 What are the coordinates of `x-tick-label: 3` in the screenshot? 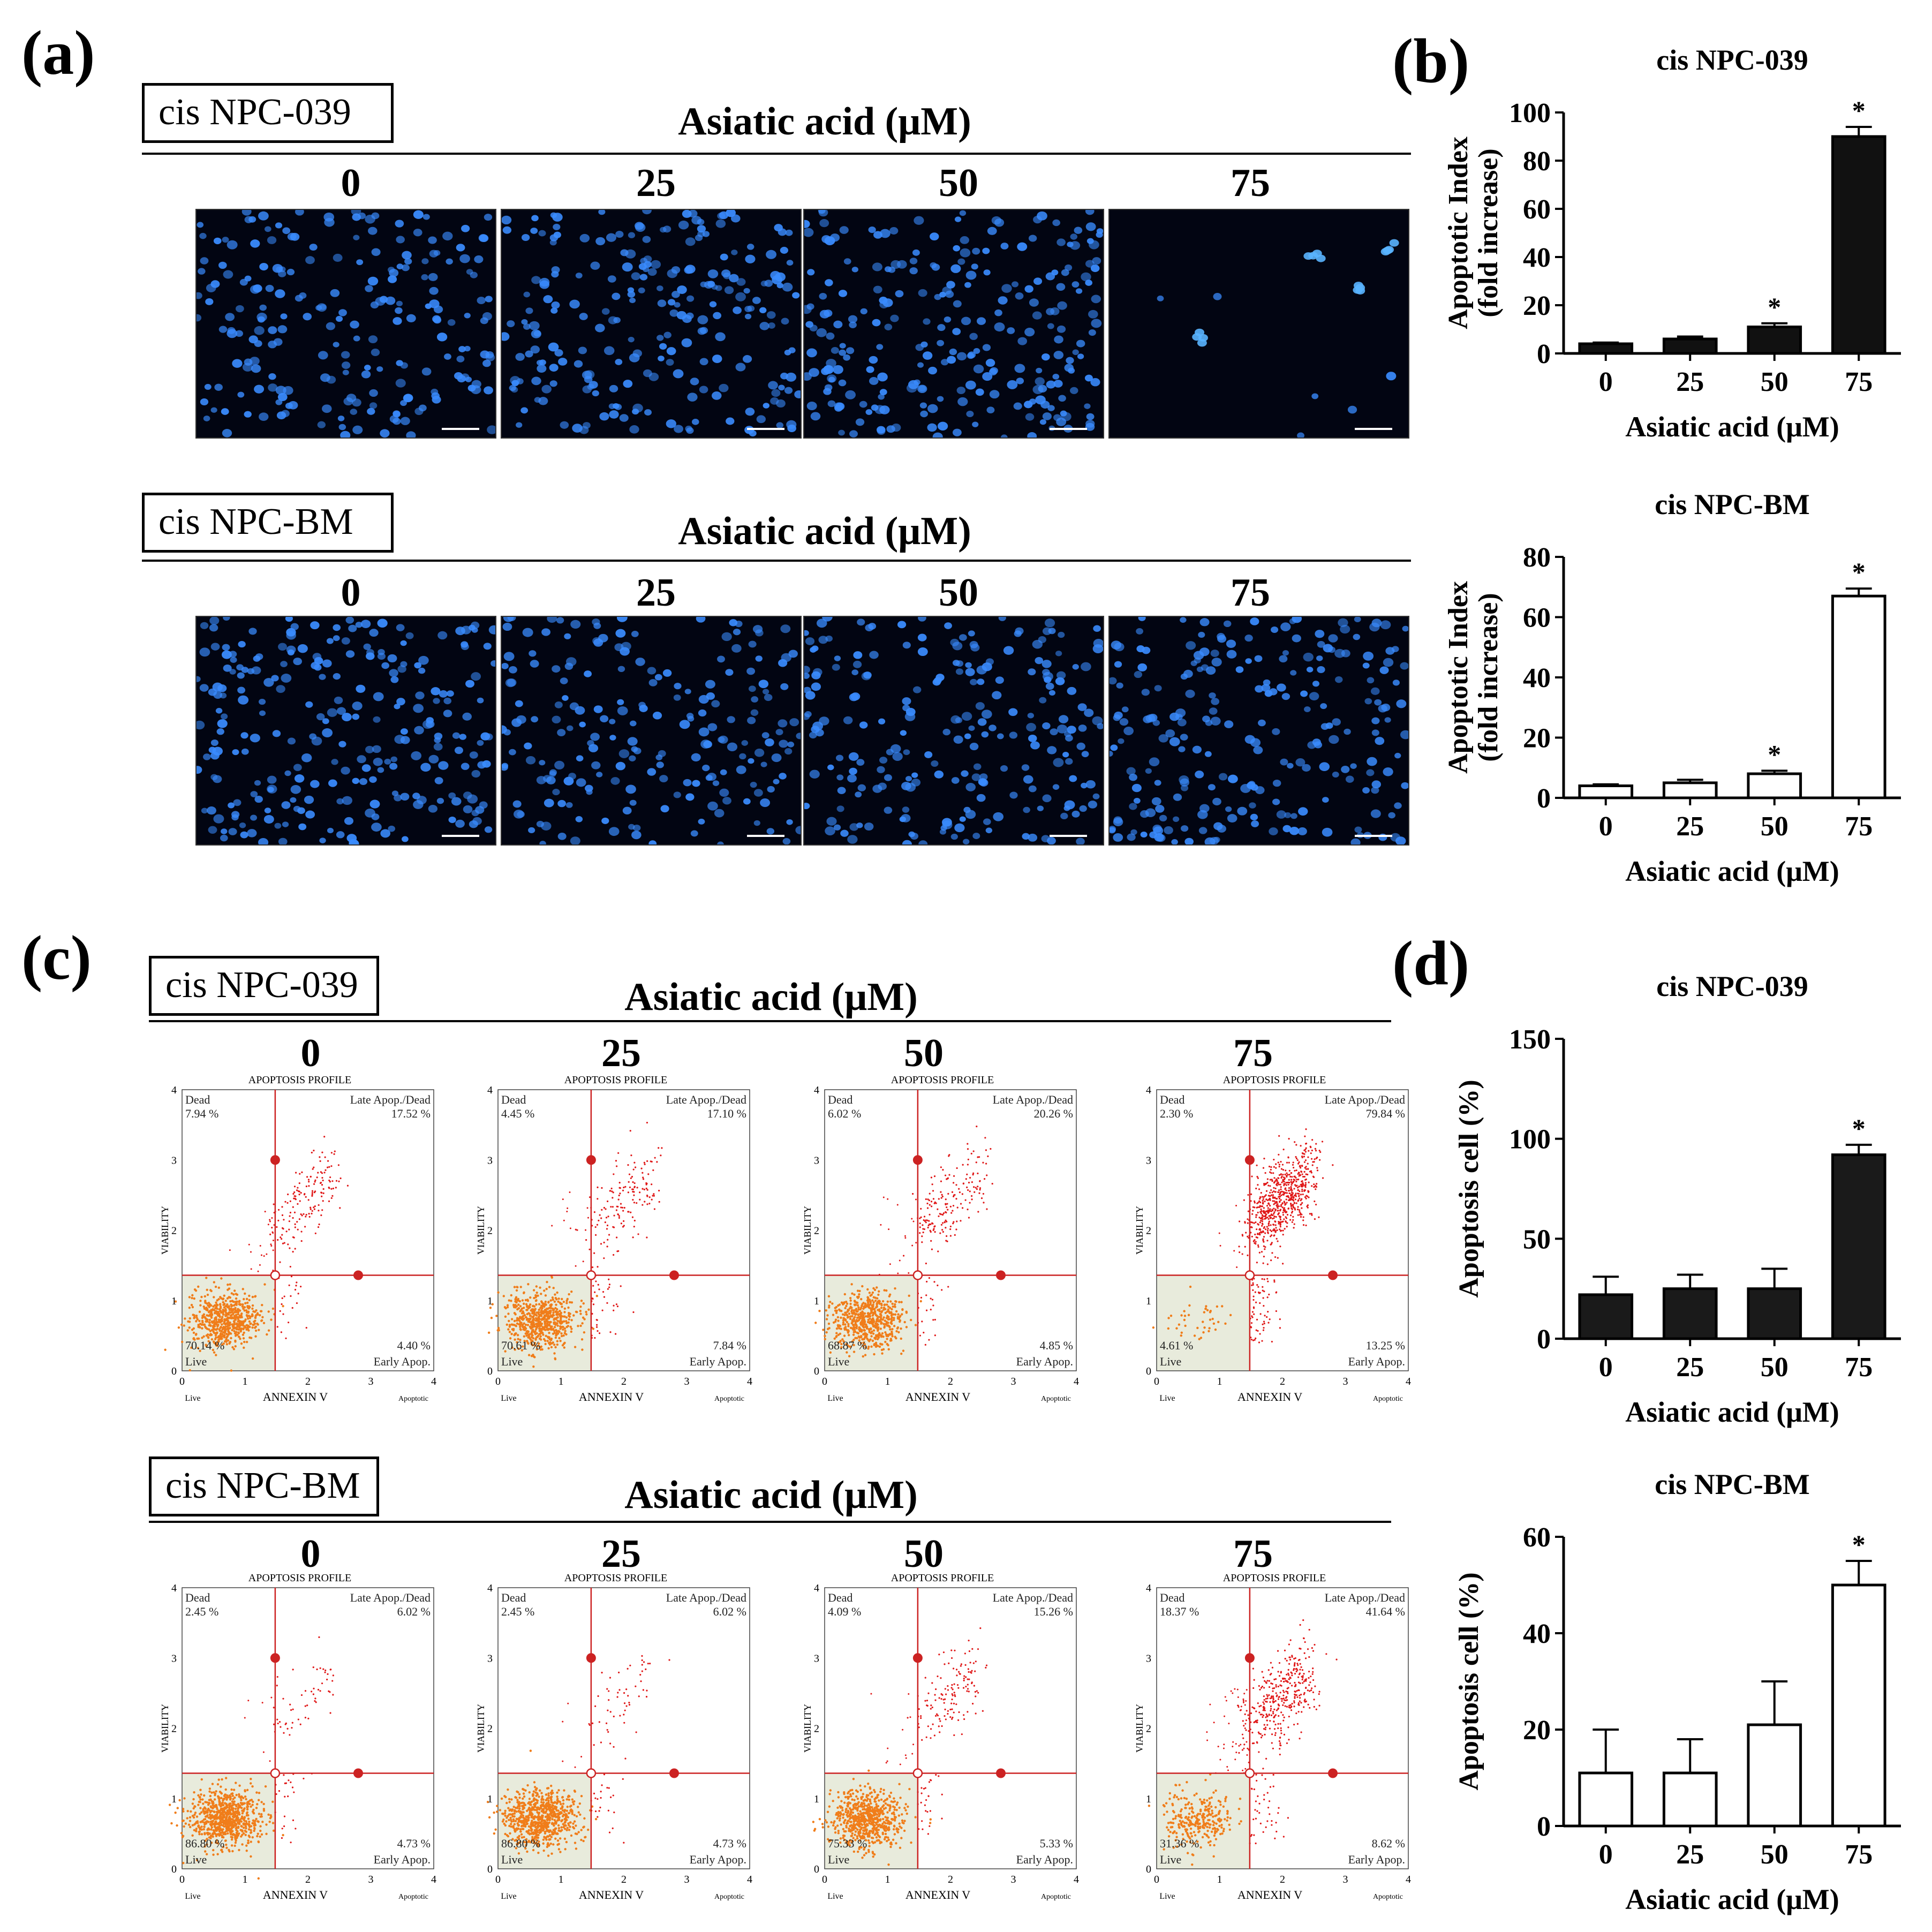 It's located at (371, 1382).